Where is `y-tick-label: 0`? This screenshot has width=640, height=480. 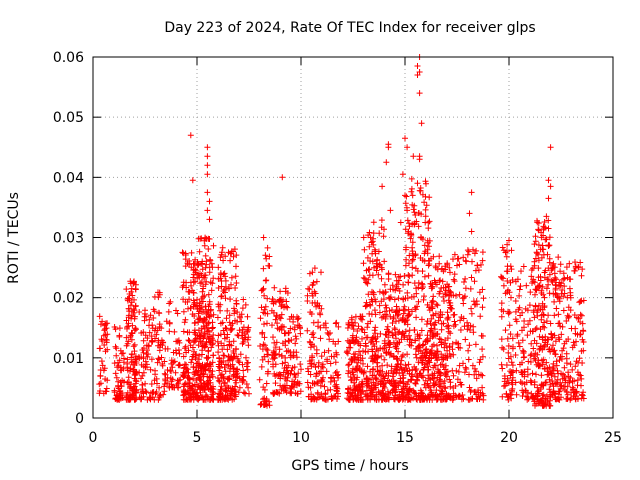
y-tick-label: 0 is located at coordinates (79, 419).